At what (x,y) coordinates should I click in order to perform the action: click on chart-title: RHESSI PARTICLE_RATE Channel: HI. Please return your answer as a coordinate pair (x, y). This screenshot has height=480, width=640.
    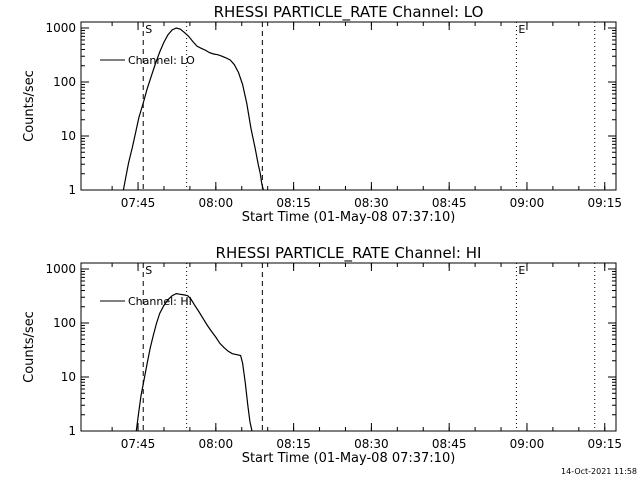
    Looking at the image, I should click on (349, 253).